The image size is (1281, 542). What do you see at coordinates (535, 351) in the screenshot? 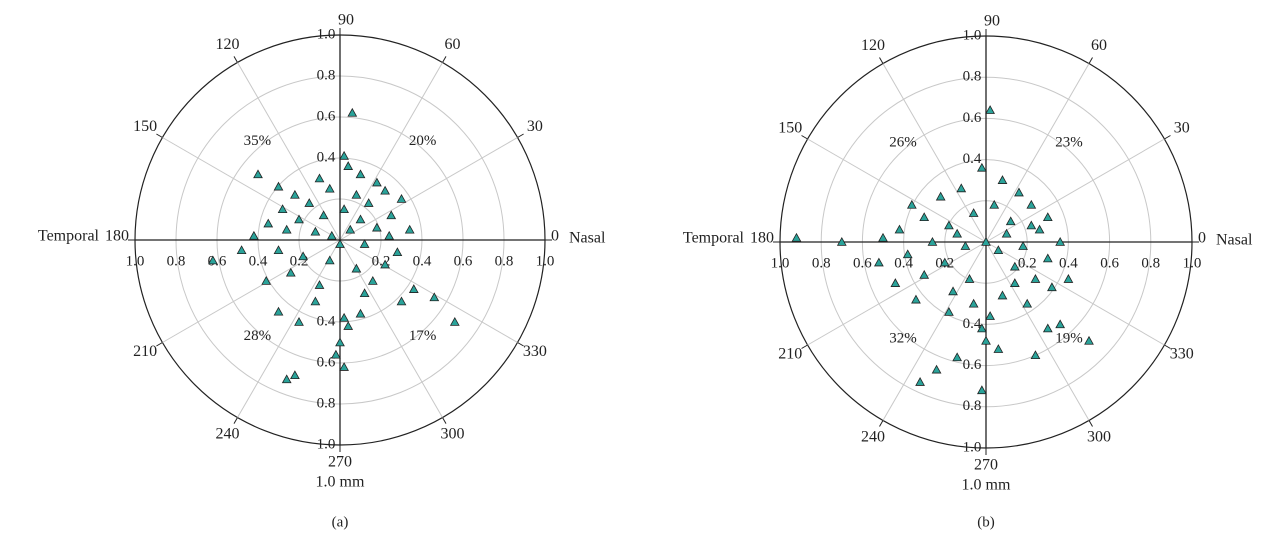
I see `angle-label: 330` at bounding box center [535, 351].